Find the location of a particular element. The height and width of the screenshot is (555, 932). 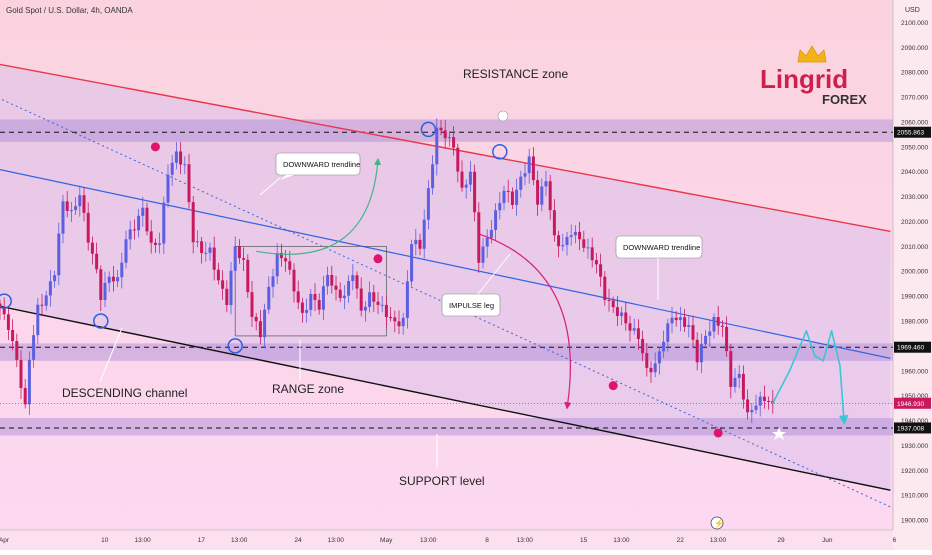

price-tag-bg is located at coordinates (912, 428).